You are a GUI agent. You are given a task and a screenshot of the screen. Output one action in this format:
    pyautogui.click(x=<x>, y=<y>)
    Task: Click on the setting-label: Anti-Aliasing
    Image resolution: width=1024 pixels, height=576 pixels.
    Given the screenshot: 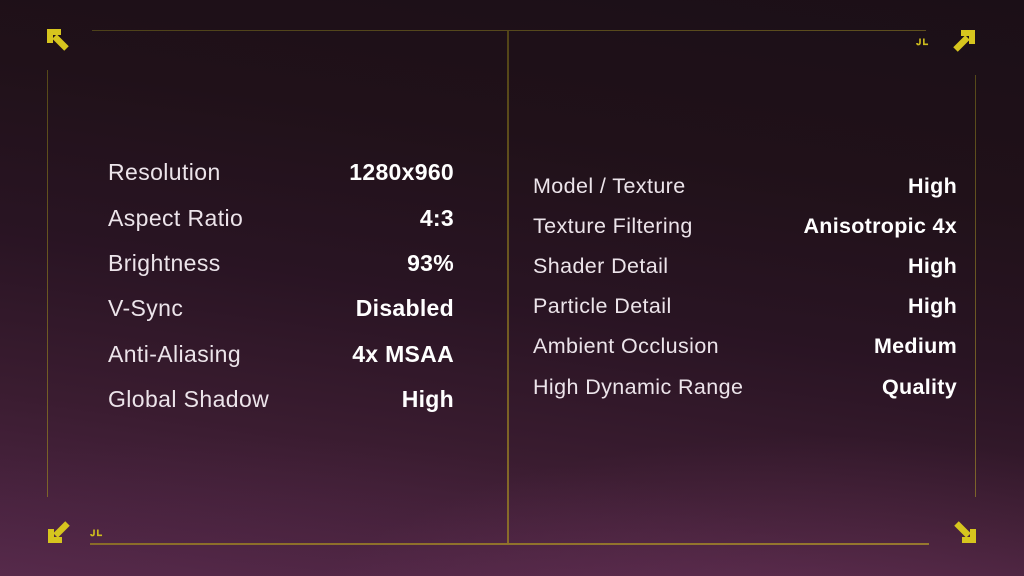 What is the action you would take?
    pyautogui.click(x=175, y=353)
    